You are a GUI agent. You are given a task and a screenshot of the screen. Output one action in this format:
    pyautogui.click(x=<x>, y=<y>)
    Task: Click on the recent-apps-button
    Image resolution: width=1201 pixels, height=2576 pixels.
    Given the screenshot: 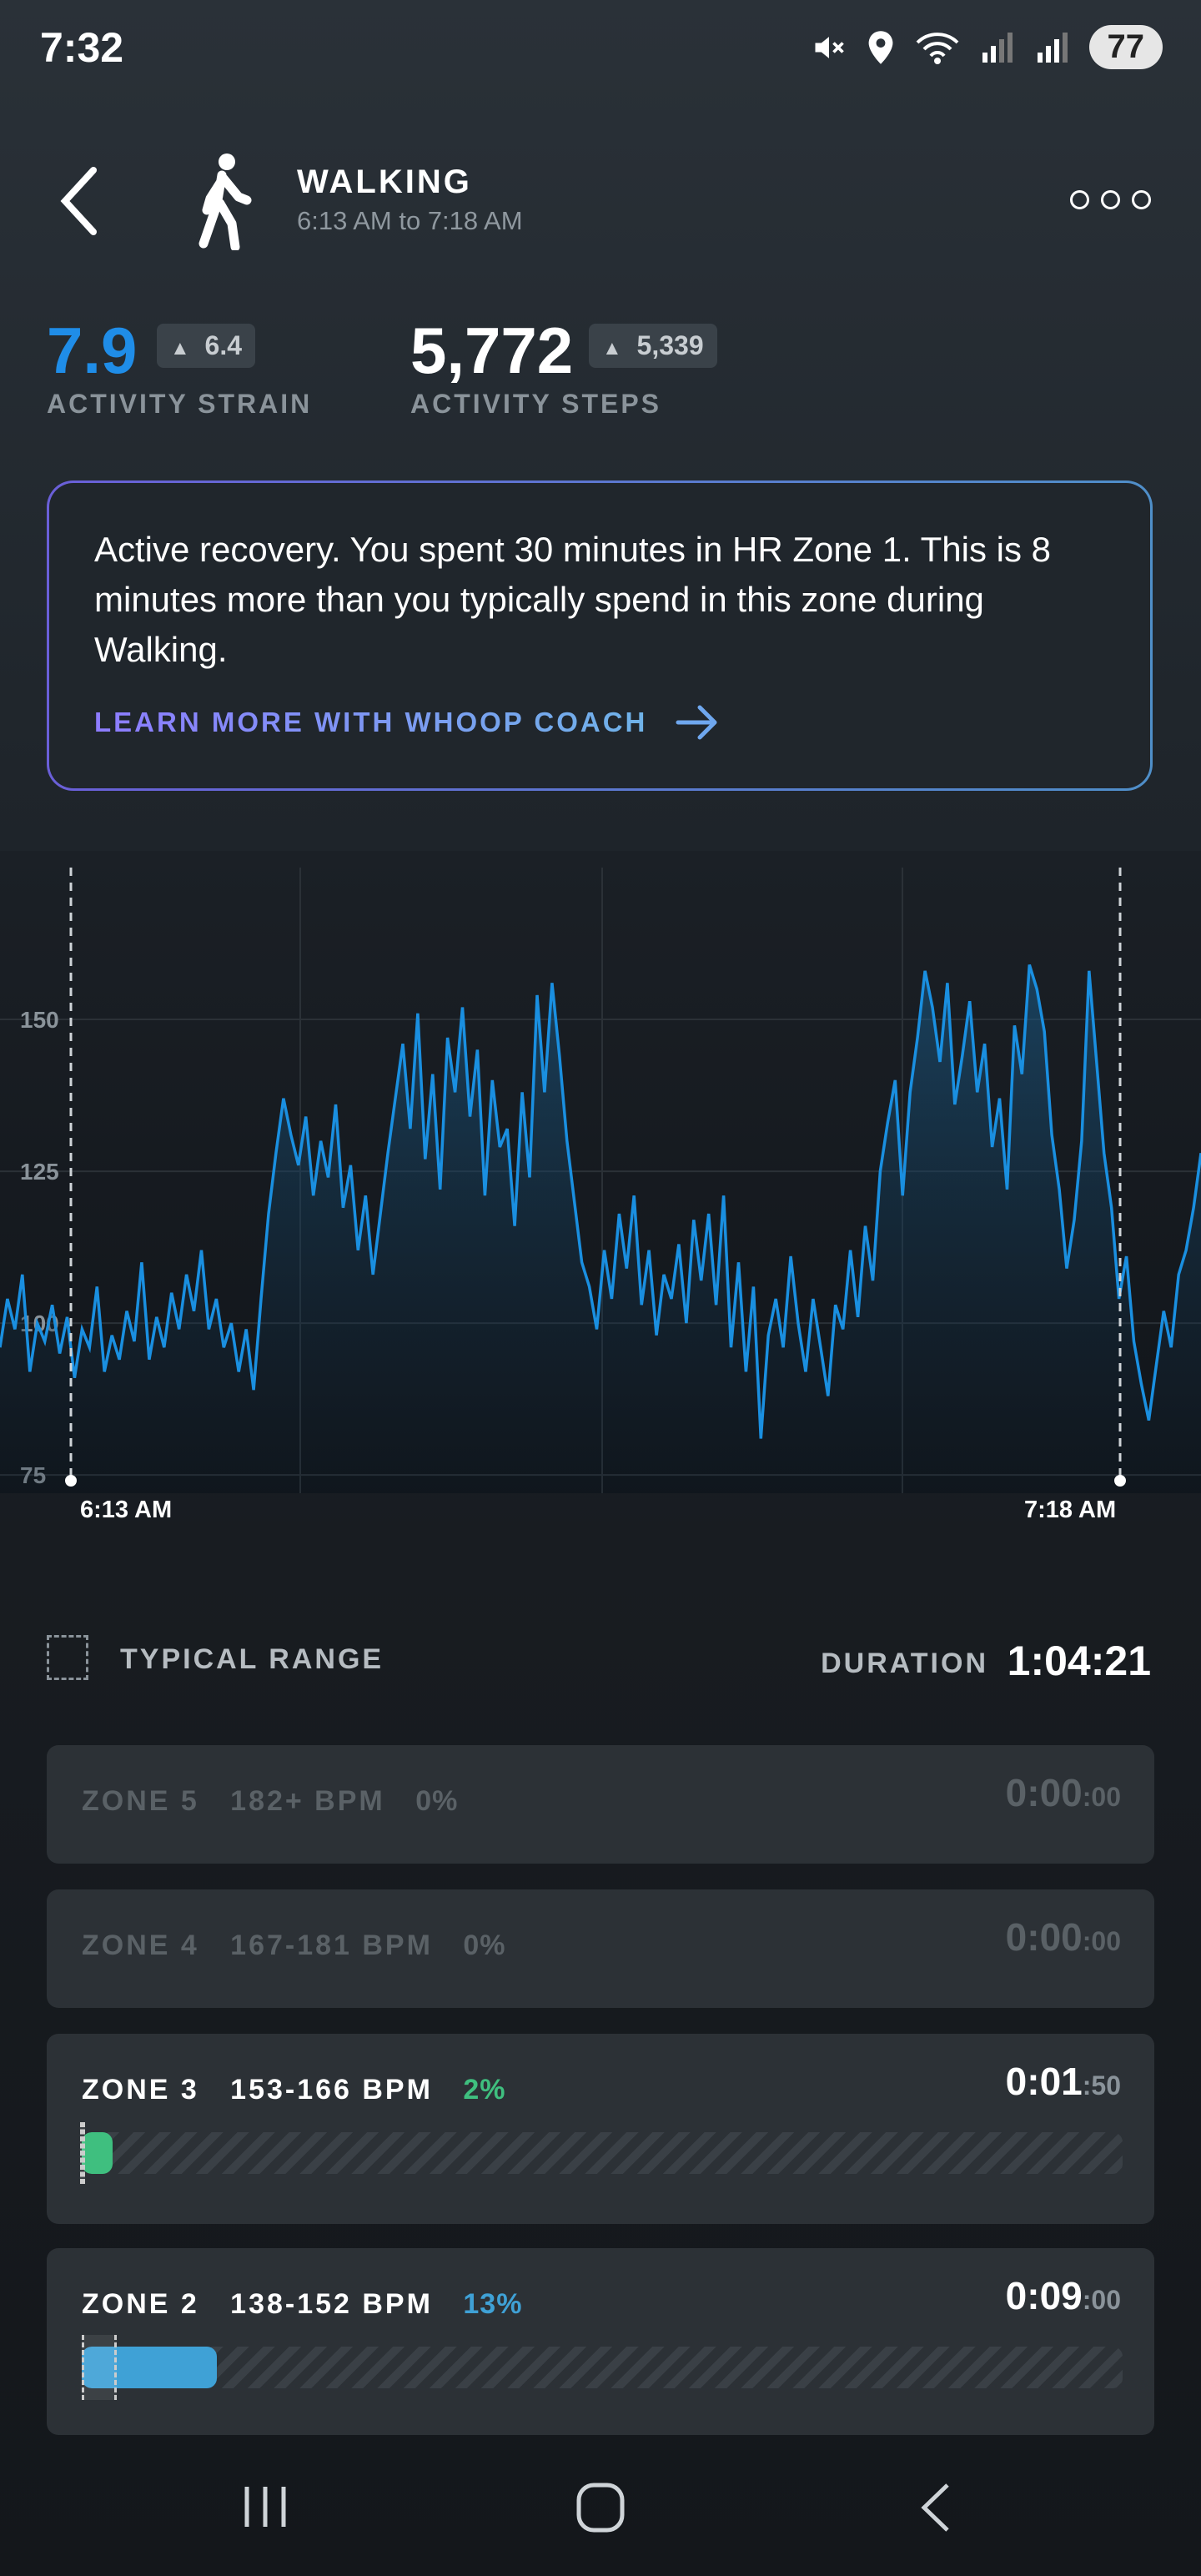 What is the action you would take?
    pyautogui.click(x=265, y=2509)
    